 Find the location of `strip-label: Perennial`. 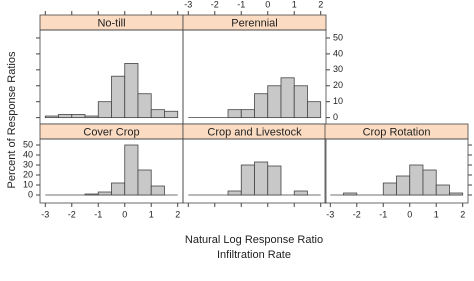

strip-label: Perennial is located at coordinates (254, 23).